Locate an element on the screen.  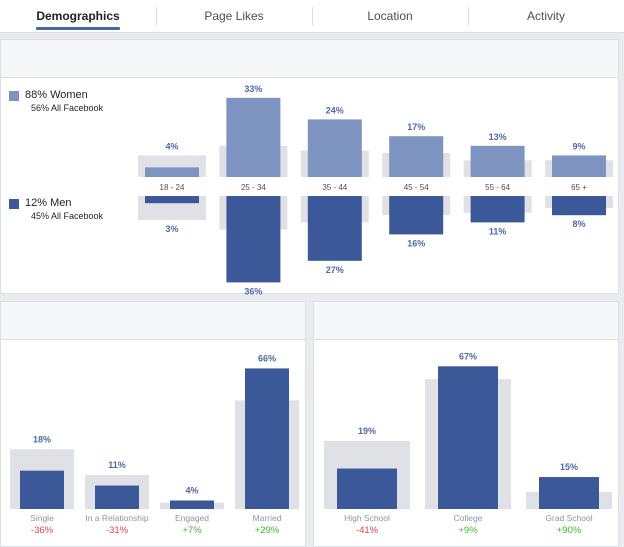
women-value-label: 13% is located at coordinates (498, 137).